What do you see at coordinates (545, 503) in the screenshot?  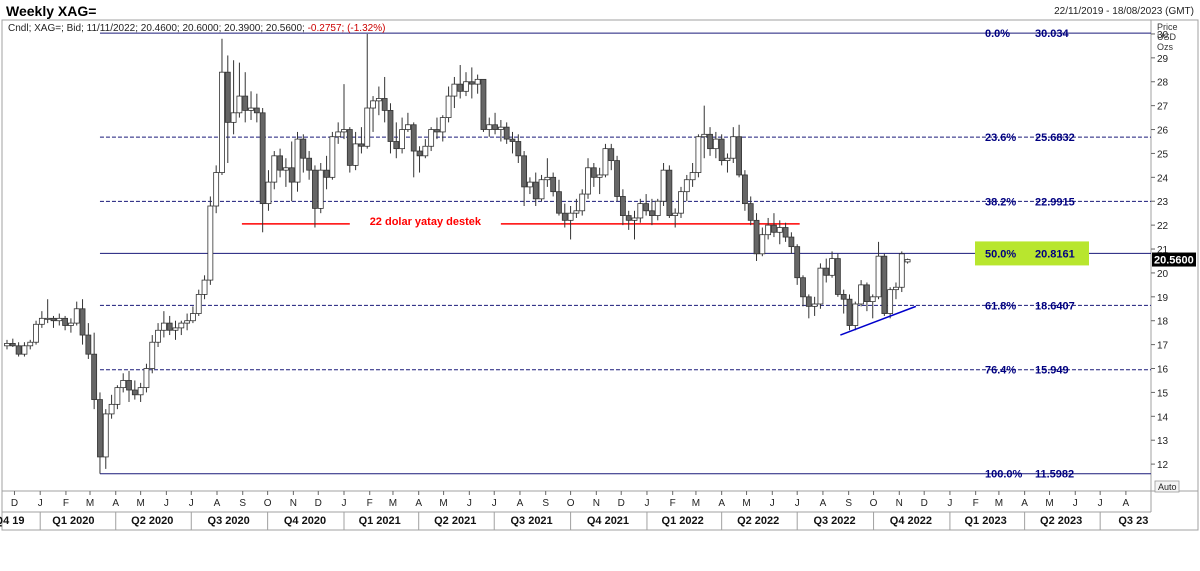 I see `month-tick-21: S` at bounding box center [545, 503].